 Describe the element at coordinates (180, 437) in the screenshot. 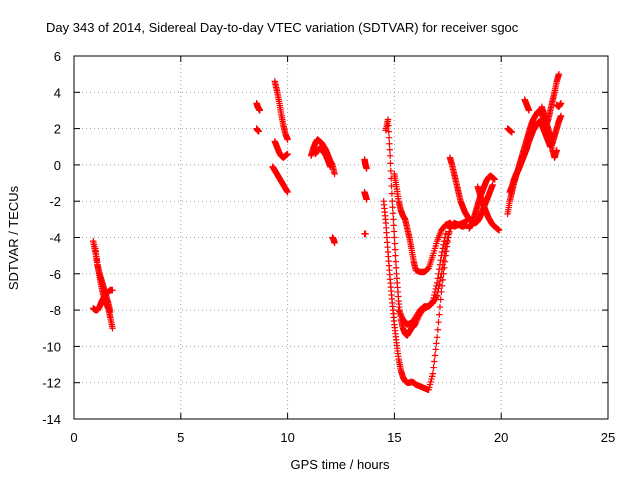

I see `x-tick-label: 5` at that location.